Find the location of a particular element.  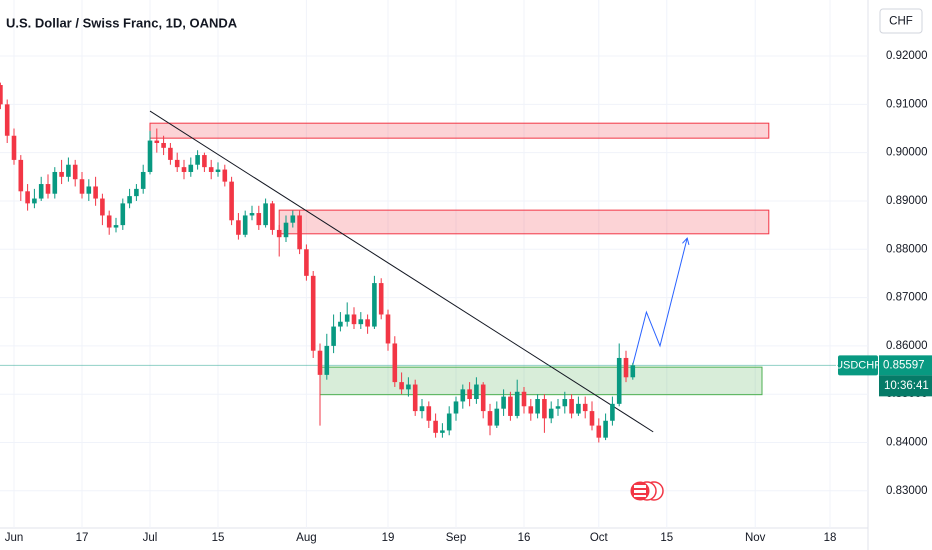

symbol-label: USDCHF is located at coordinates (858, 365).